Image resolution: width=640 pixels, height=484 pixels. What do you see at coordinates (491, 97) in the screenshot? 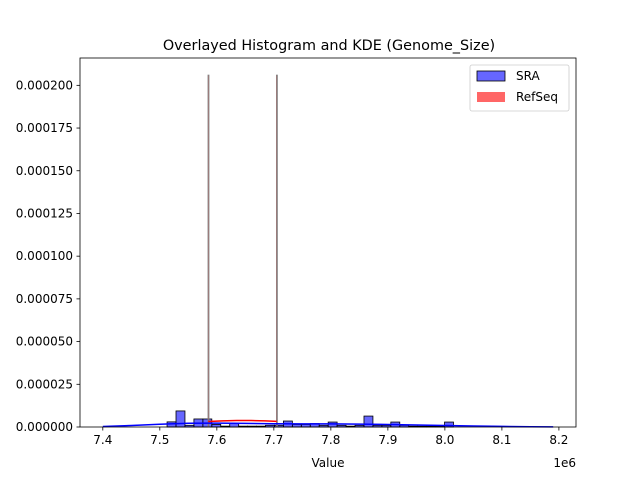
I see `legend-swatch-refseq` at bounding box center [491, 97].